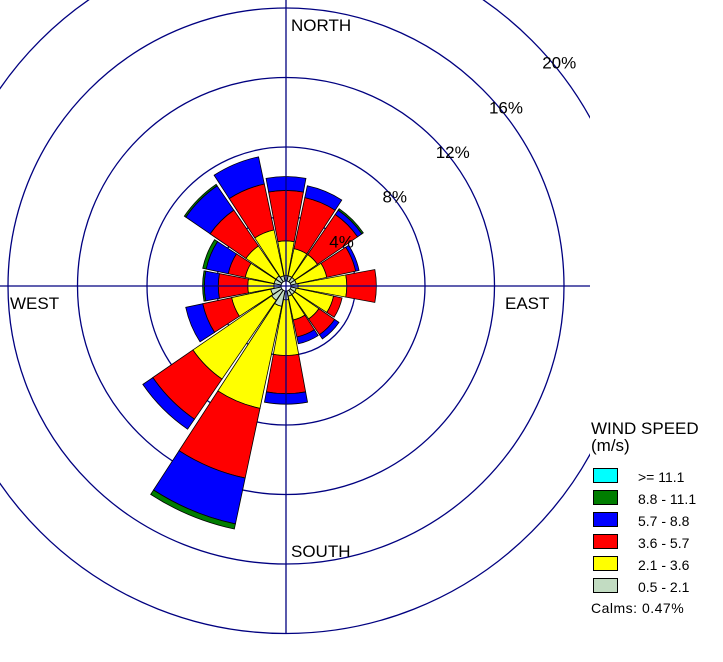 The width and height of the screenshot is (723, 662). What do you see at coordinates (321, 25) in the screenshot?
I see `north-label: NORTH` at bounding box center [321, 25].